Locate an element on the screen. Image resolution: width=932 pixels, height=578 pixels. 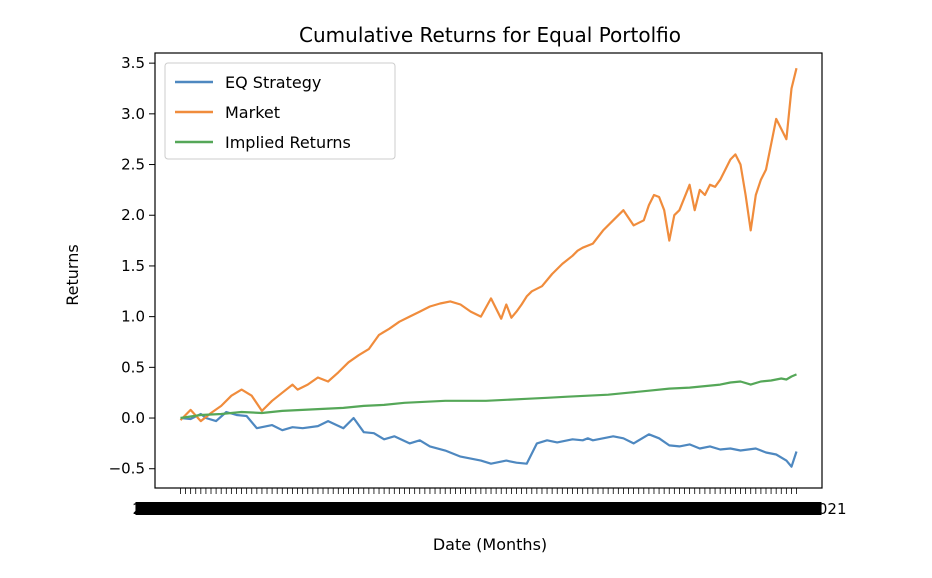
legend: EQ Strategy Market Implied Returns is located at coordinates (280, 111).